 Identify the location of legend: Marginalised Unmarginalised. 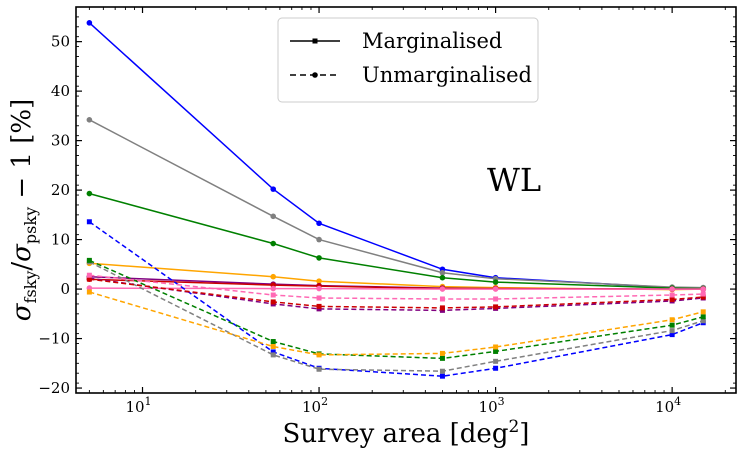
(408, 60).